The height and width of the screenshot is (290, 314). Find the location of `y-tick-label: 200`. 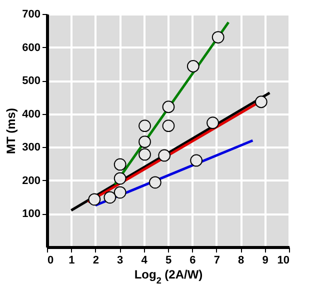

y-tick-label: 200 is located at coordinates (31, 180).